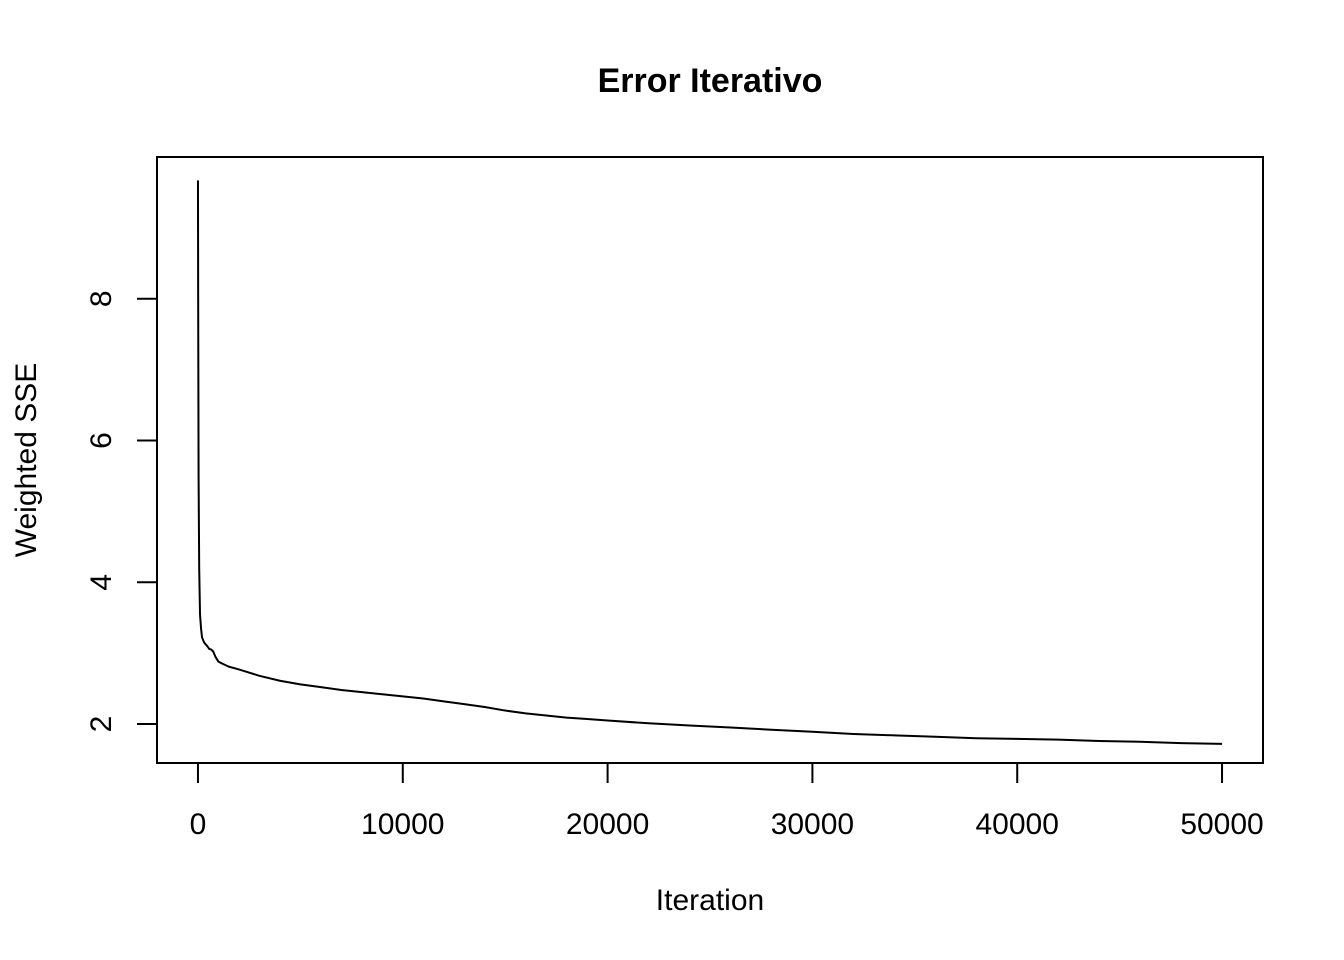  I want to click on x-tick-label: 10000, so click(402, 824).